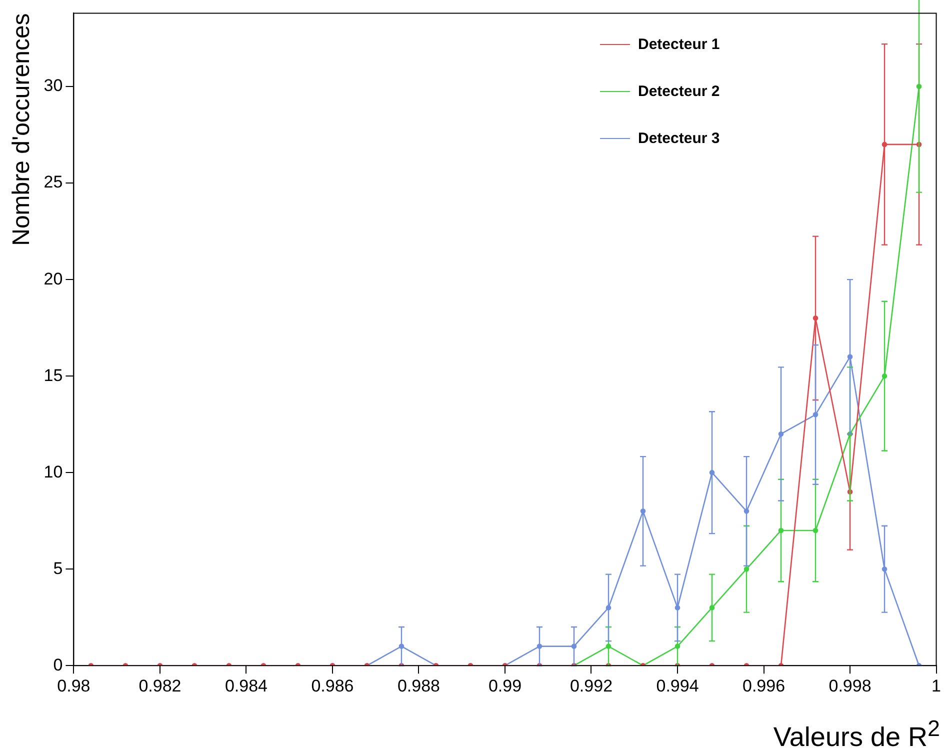 Image resolution: width=944 pixels, height=755 pixels. What do you see at coordinates (679, 91) in the screenshot?
I see `legend-label: Detecteur 2` at bounding box center [679, 91].